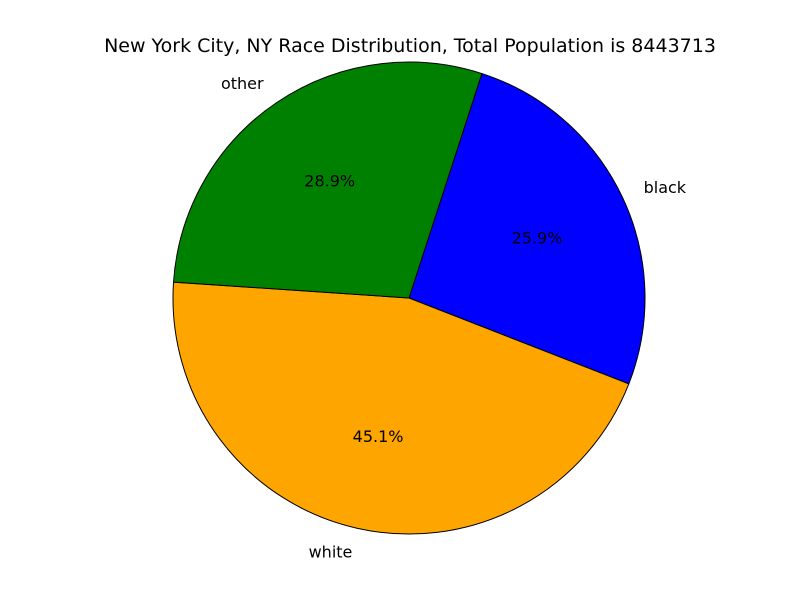 Image resolution: width=800 pixels, height=600 pixels. Describe the element at coordinates (537, 237) in the screenshot. I see `percent-label-black: 25.9%` at that location.